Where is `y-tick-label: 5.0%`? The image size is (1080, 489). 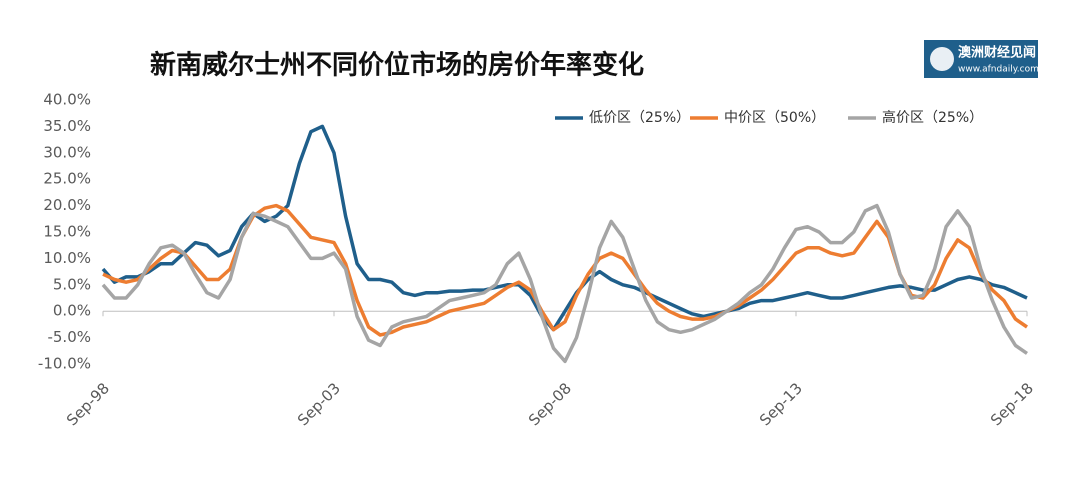 y-tick-label: 5.0% is located at coordinates (72, 284).